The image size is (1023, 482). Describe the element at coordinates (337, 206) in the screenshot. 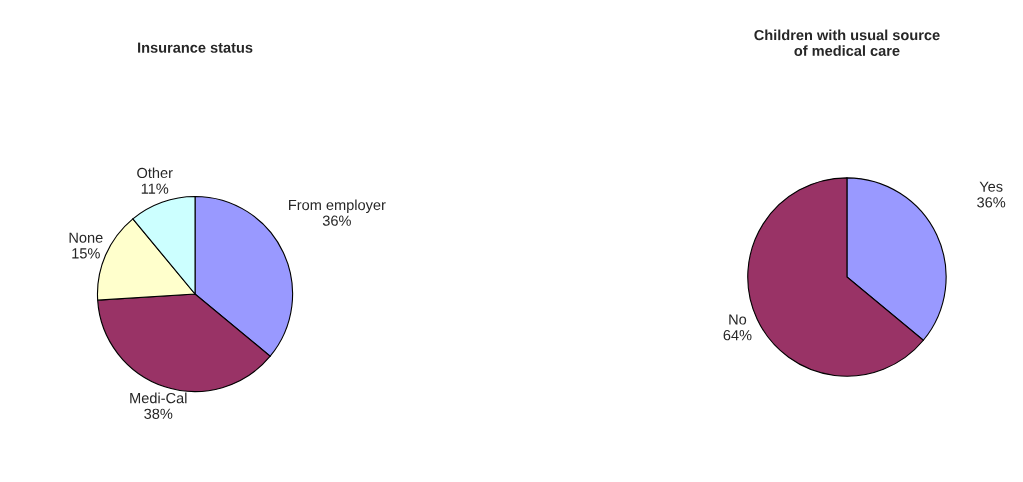

I see `slice-label: From employer` at that location.